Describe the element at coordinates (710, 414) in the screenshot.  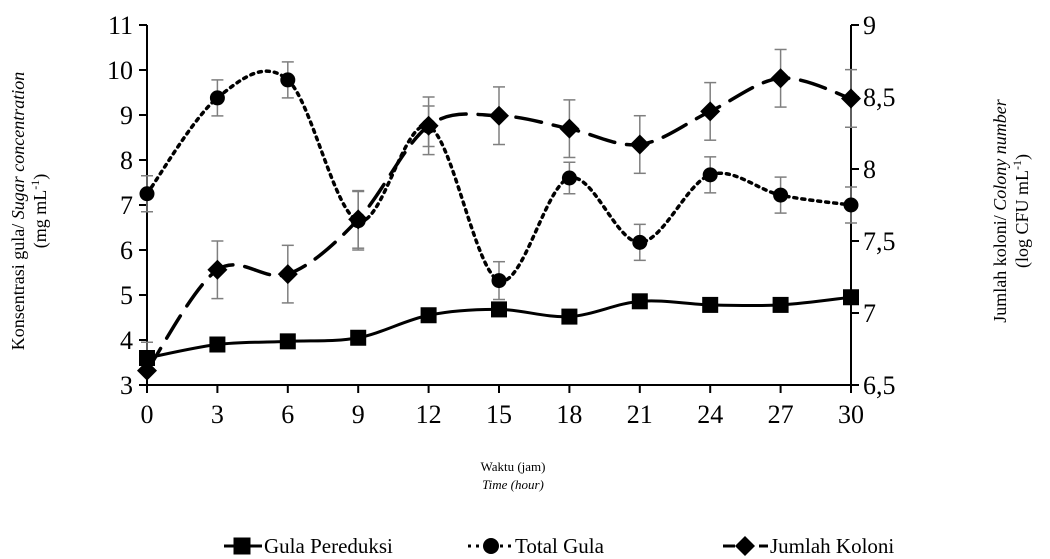
I see `x-tick-label: 24` at that location.